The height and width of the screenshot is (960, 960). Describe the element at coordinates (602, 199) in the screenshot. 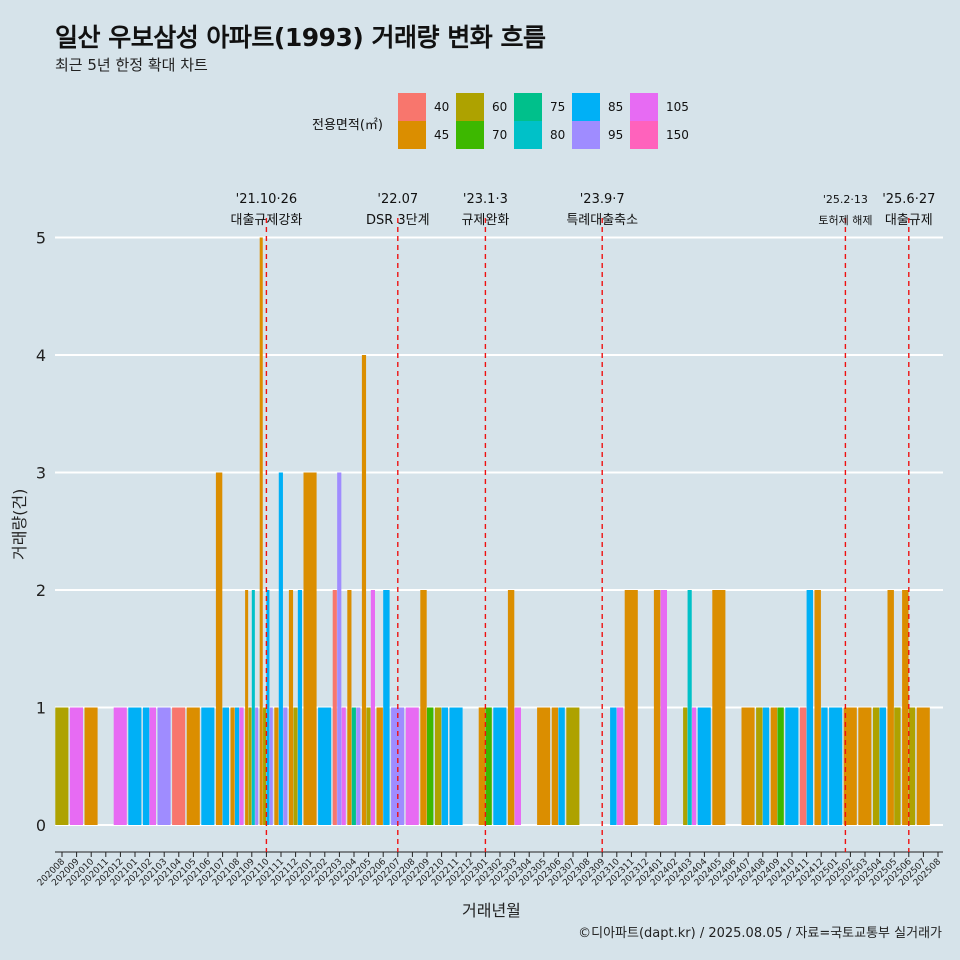

I see `event-date: '23.9·7` at that location.